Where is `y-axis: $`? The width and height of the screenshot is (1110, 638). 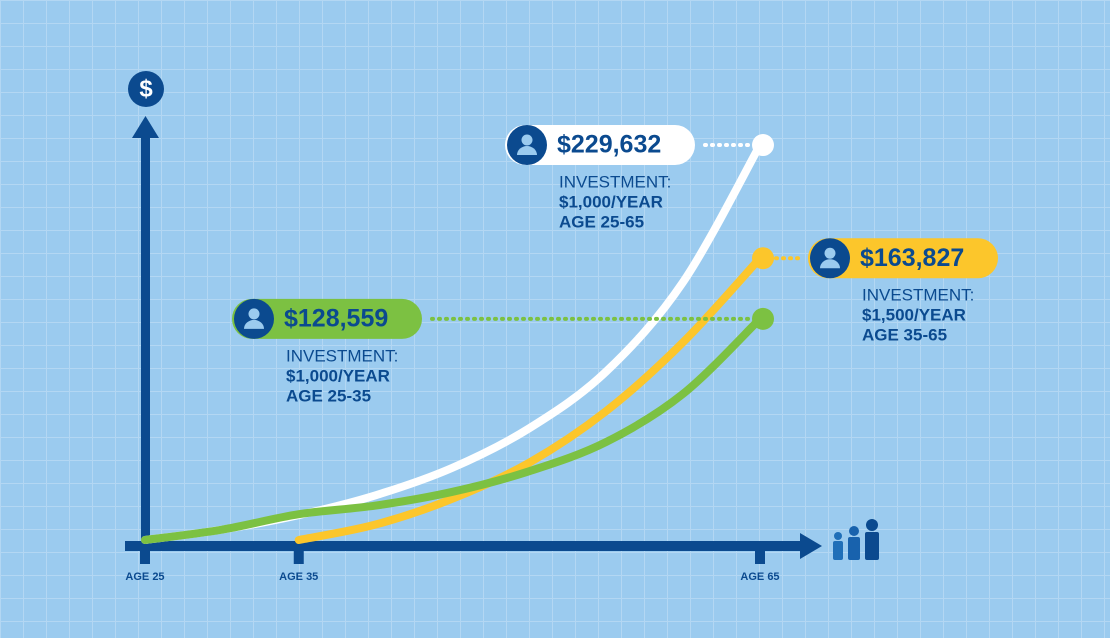 y-axis: $ is located at coordinates (146, 308).